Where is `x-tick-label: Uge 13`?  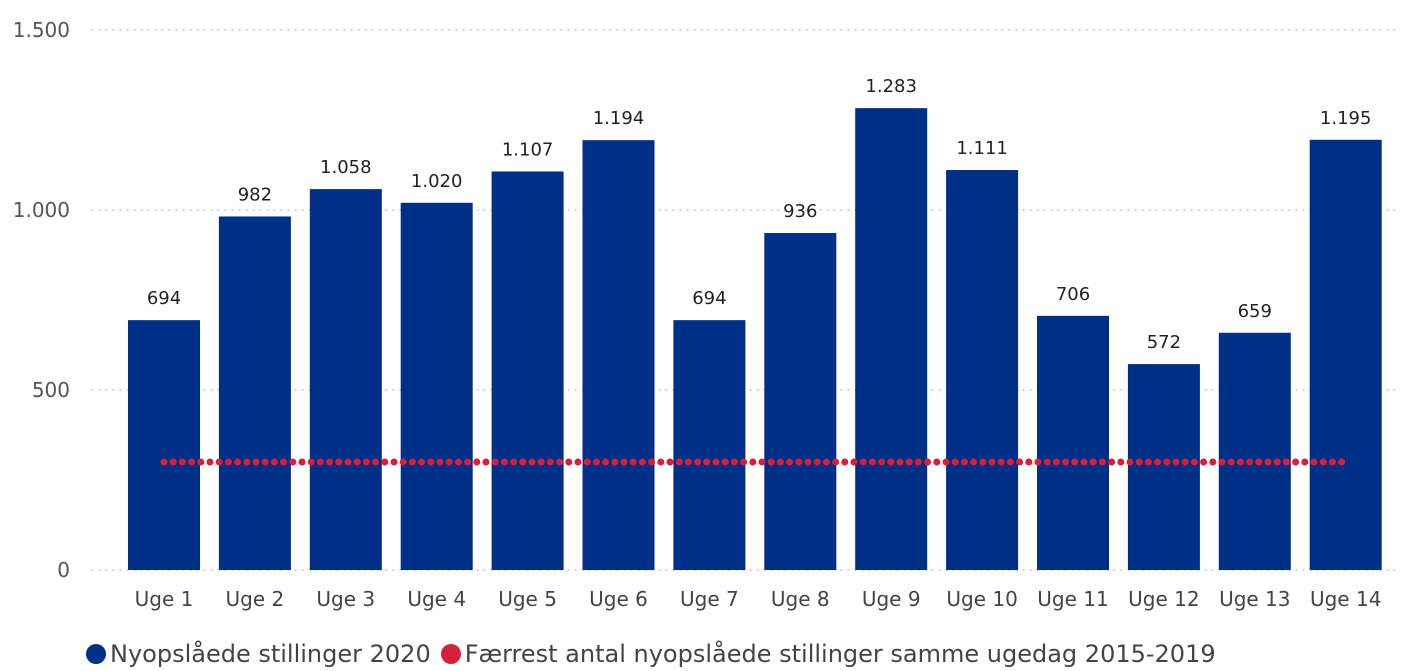
x-tick-label: Uge 13 is located at coordinates (1254, 599).